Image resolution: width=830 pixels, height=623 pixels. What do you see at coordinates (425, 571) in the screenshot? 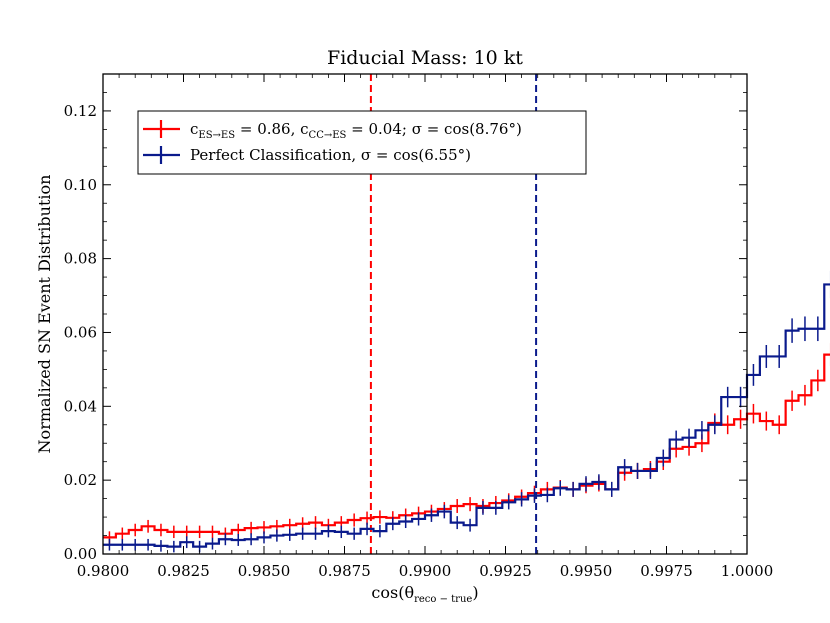
I see `x-tick-label: 0.9900` at bounding box center [425, 571].